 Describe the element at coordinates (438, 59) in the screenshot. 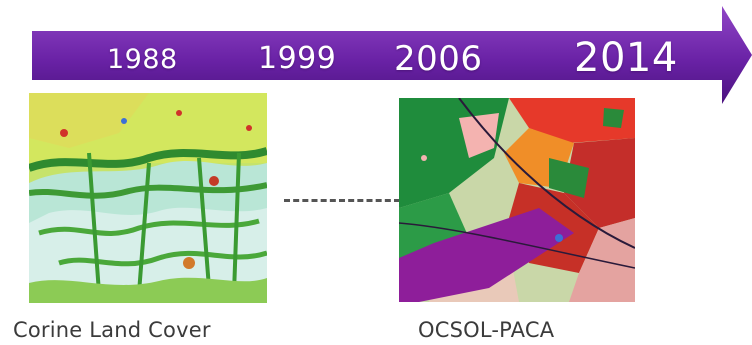

I see `year-2006: 2006` at that location.